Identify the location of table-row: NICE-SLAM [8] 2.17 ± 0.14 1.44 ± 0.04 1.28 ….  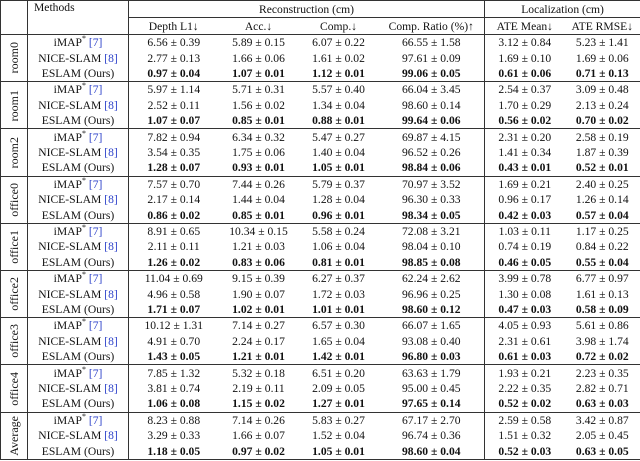
(320, 200).